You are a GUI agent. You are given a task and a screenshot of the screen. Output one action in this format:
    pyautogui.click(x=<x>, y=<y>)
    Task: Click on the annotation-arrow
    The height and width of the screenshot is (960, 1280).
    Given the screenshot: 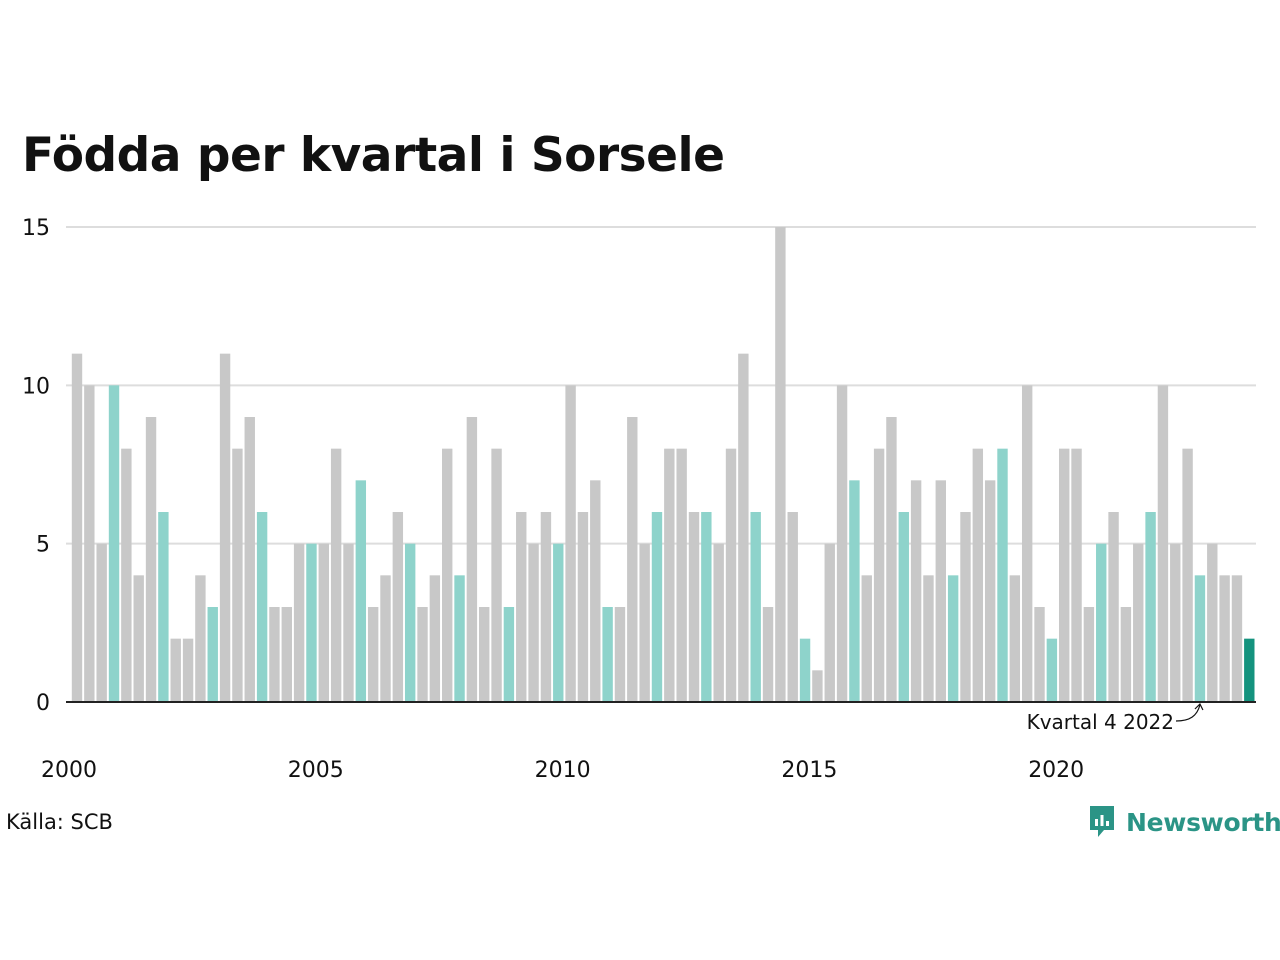 What is the action you would take?
    pyautogui.click(x=1188, y=713)
    